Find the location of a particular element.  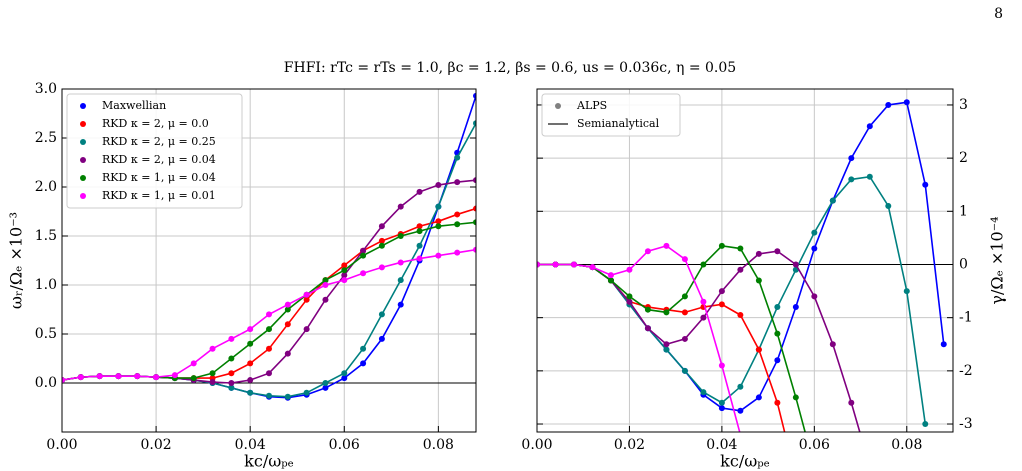

legend-label: RKD κ = 1, μ = 0.04 is located at coordinates (159, 177).